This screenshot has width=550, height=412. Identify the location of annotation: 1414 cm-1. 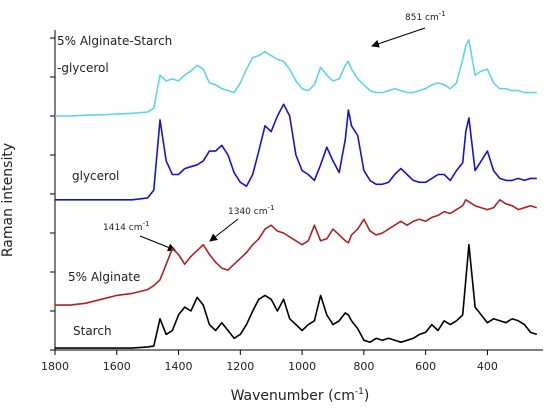
(126, 226).